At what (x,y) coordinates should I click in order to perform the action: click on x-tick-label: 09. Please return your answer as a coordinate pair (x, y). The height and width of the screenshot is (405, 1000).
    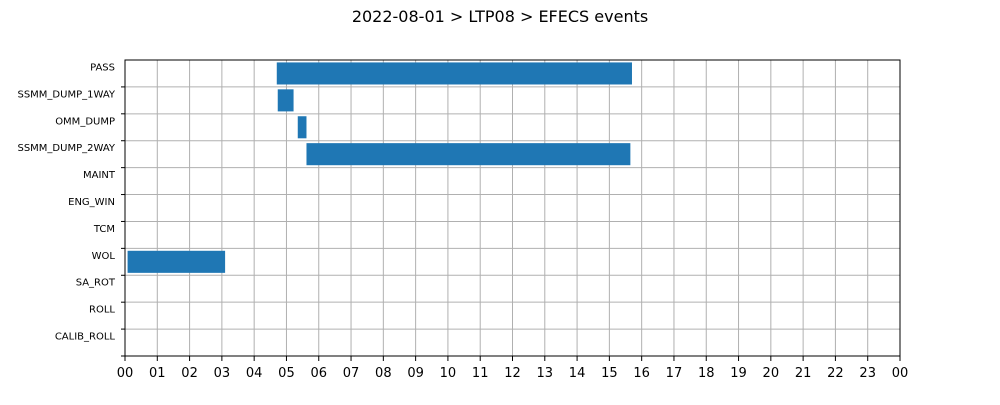
    Looking at the image, I should click on (415, 373).